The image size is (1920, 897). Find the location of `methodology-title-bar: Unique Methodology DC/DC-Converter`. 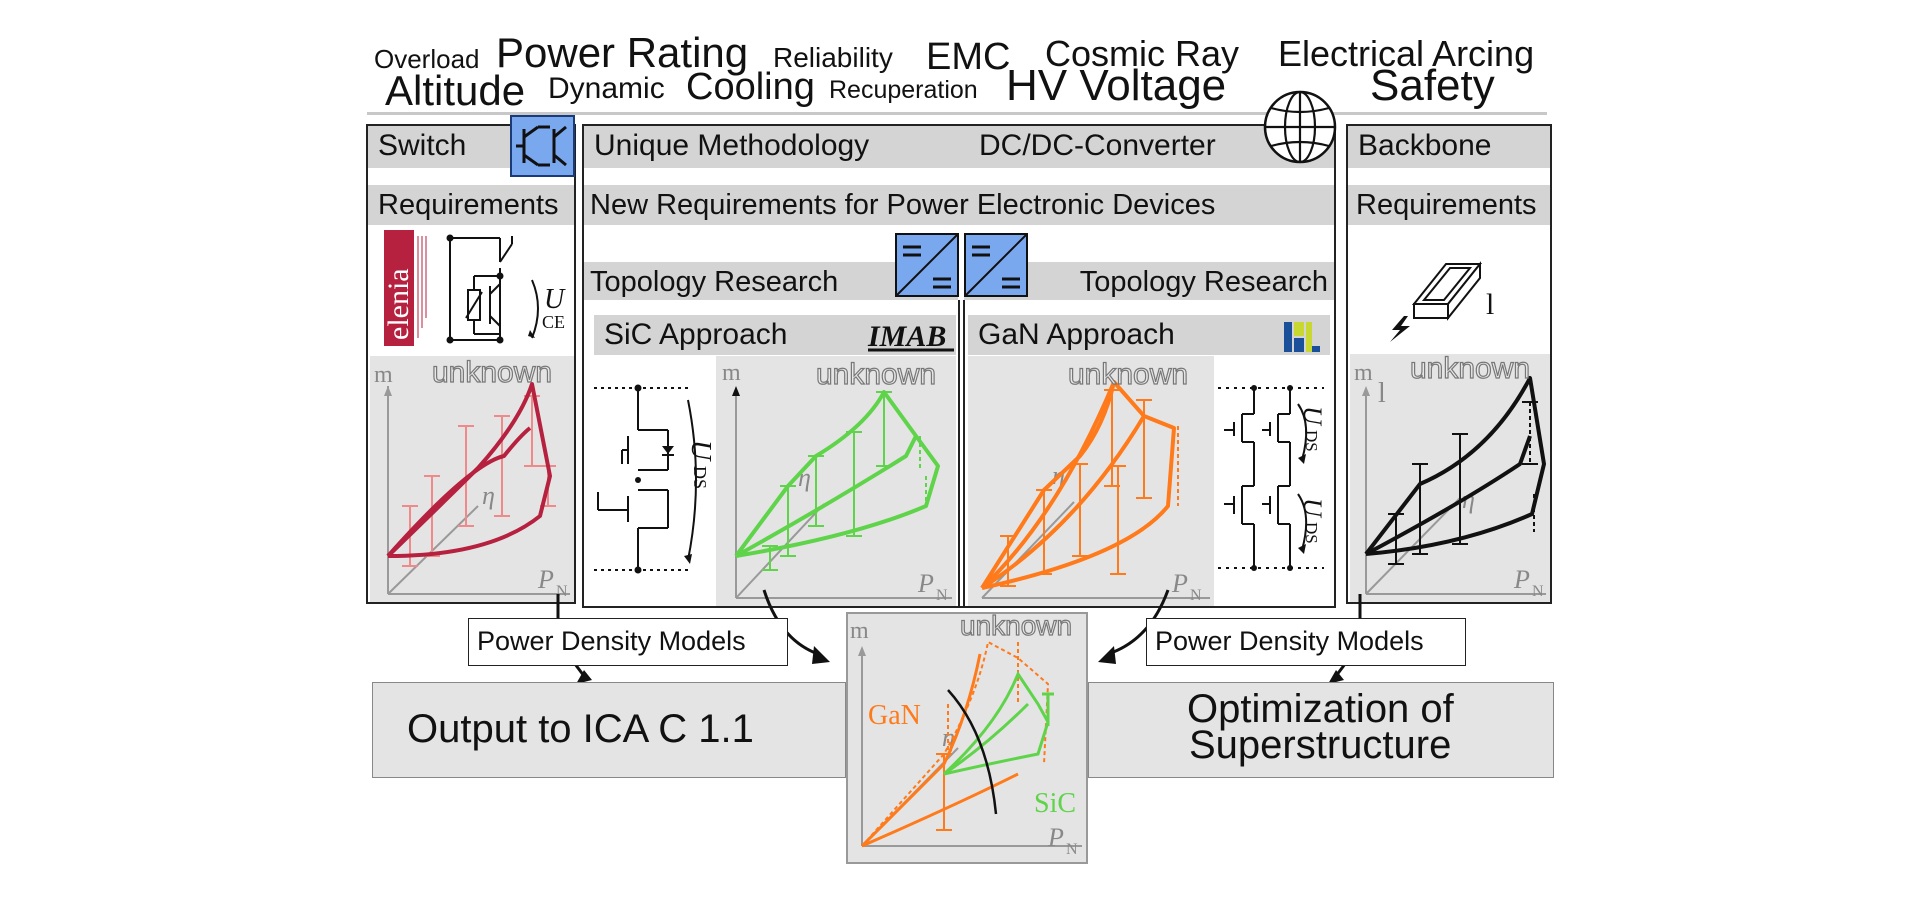

methodology-title-bar: Unique Methodology DC/DC-Converter is located at coordinates (959, 147).